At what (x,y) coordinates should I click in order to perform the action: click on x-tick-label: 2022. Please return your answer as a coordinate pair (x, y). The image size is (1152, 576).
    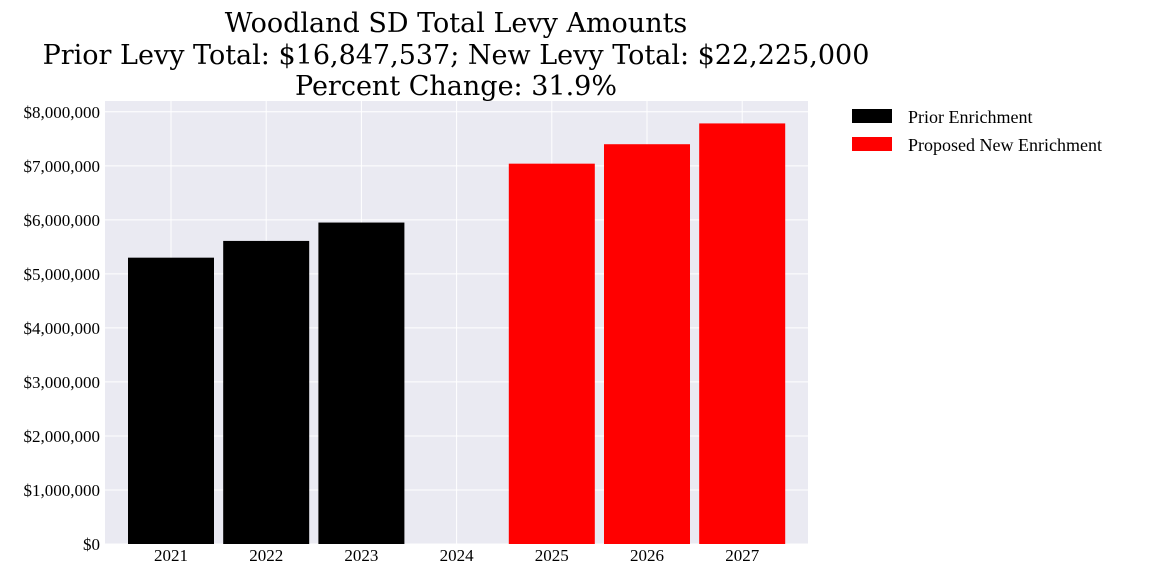
    Looking at the image, I should click on (266, 555).